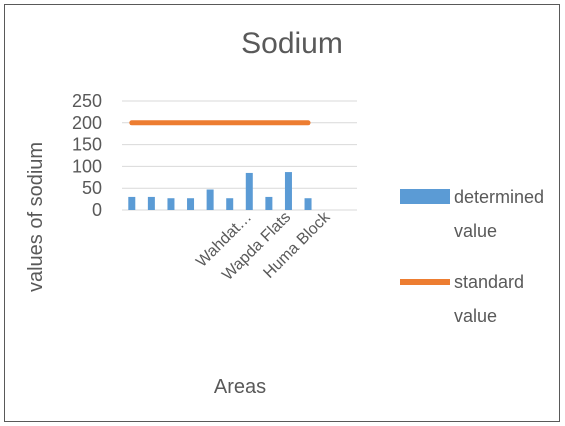  Describe the element at coordinates (87, 166) in the screenshot. I see `y-tick-label: 100` at that location.